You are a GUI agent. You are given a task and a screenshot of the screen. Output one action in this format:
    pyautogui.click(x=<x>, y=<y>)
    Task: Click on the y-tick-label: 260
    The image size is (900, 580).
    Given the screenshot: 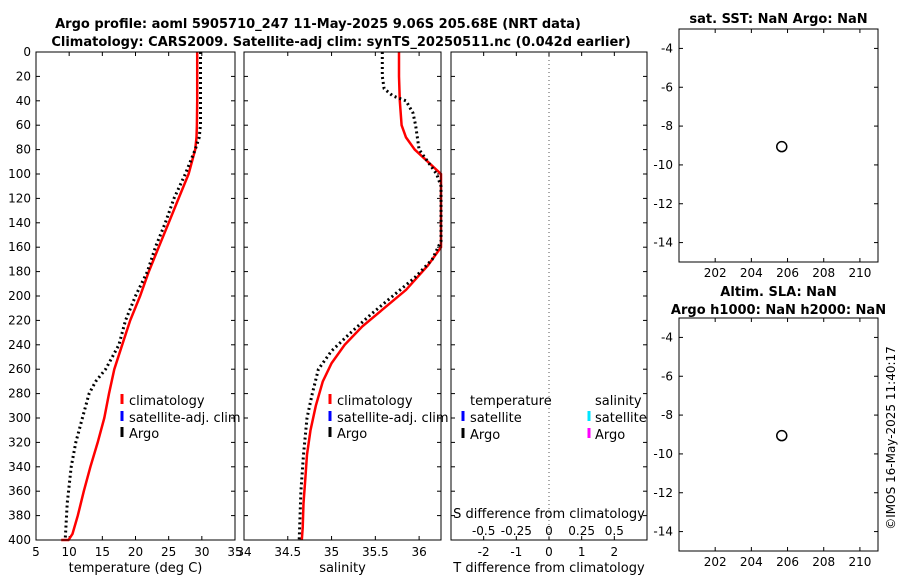 What is the action you would take?
    pyautogui.click(x=19, y=369)
    